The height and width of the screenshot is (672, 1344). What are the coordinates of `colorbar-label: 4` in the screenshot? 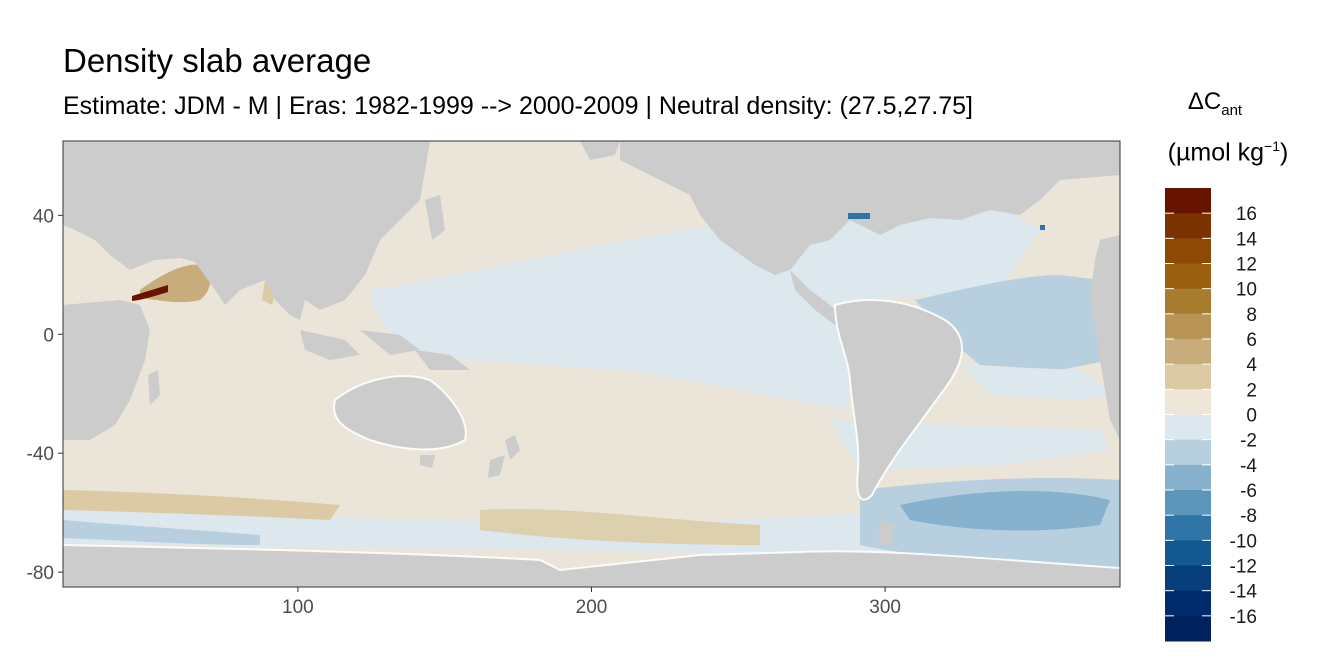 It's located at (1251, 365).